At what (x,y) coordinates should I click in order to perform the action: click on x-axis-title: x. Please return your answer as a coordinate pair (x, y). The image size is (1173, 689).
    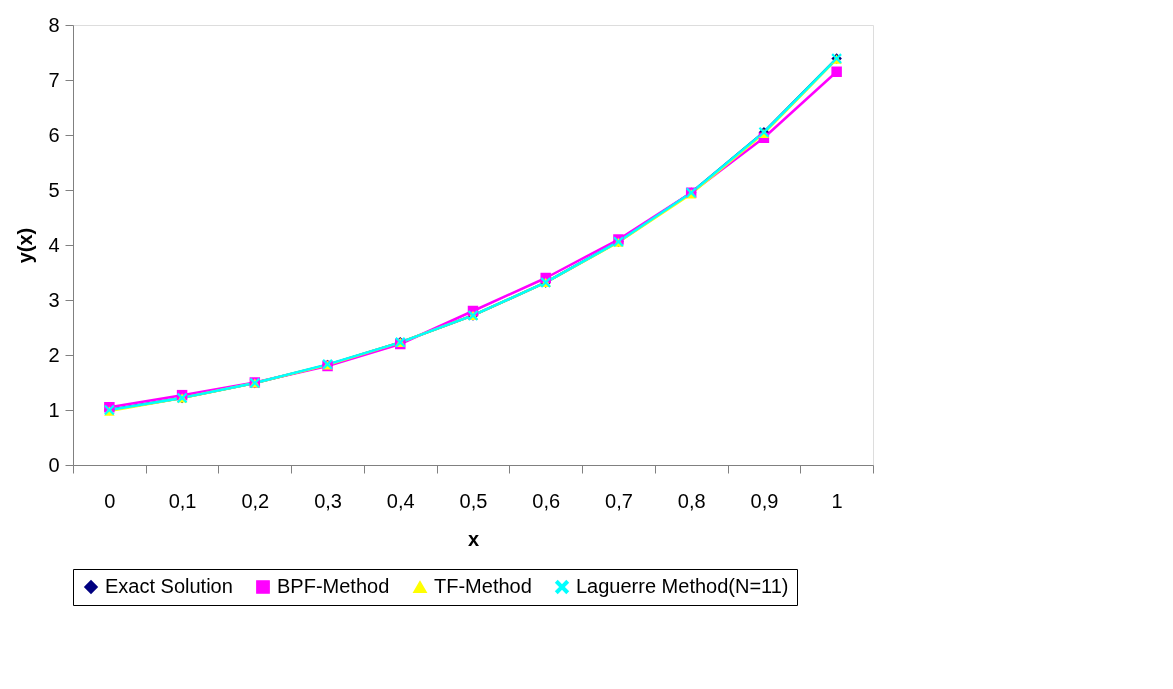
    Looking at the image, I should click on (473, 538).